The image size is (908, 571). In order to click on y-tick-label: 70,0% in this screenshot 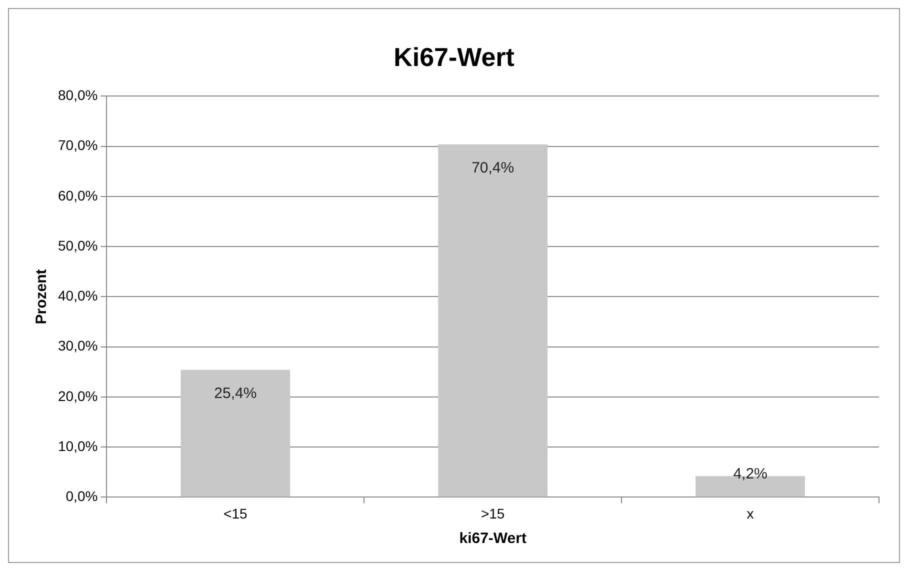, I will do `click(78, 145)`.